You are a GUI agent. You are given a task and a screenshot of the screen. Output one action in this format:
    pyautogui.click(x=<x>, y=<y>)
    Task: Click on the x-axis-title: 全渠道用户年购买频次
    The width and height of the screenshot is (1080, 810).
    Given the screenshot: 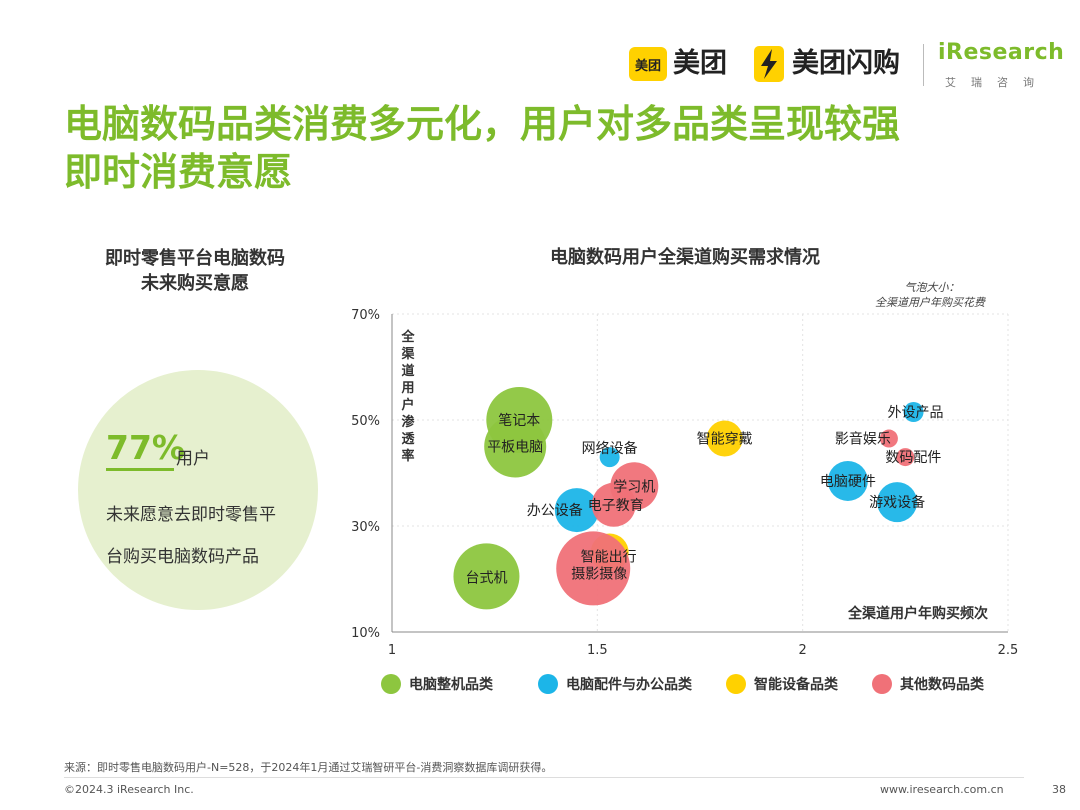 What is the action you would take?
    pyautogui.click(x=917, y=613)
    